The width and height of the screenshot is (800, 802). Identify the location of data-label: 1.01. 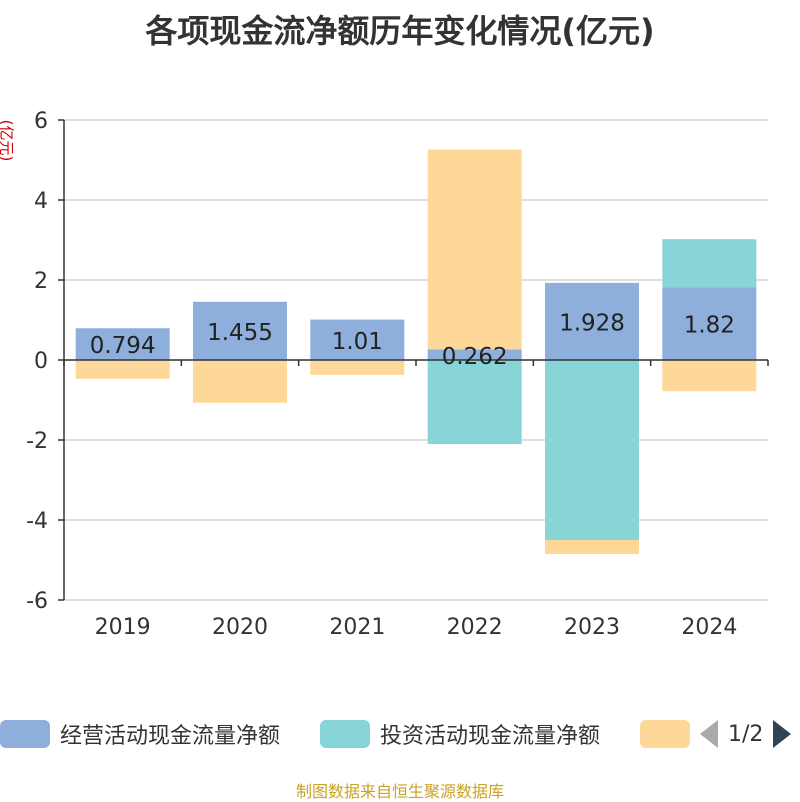
(357, 342).